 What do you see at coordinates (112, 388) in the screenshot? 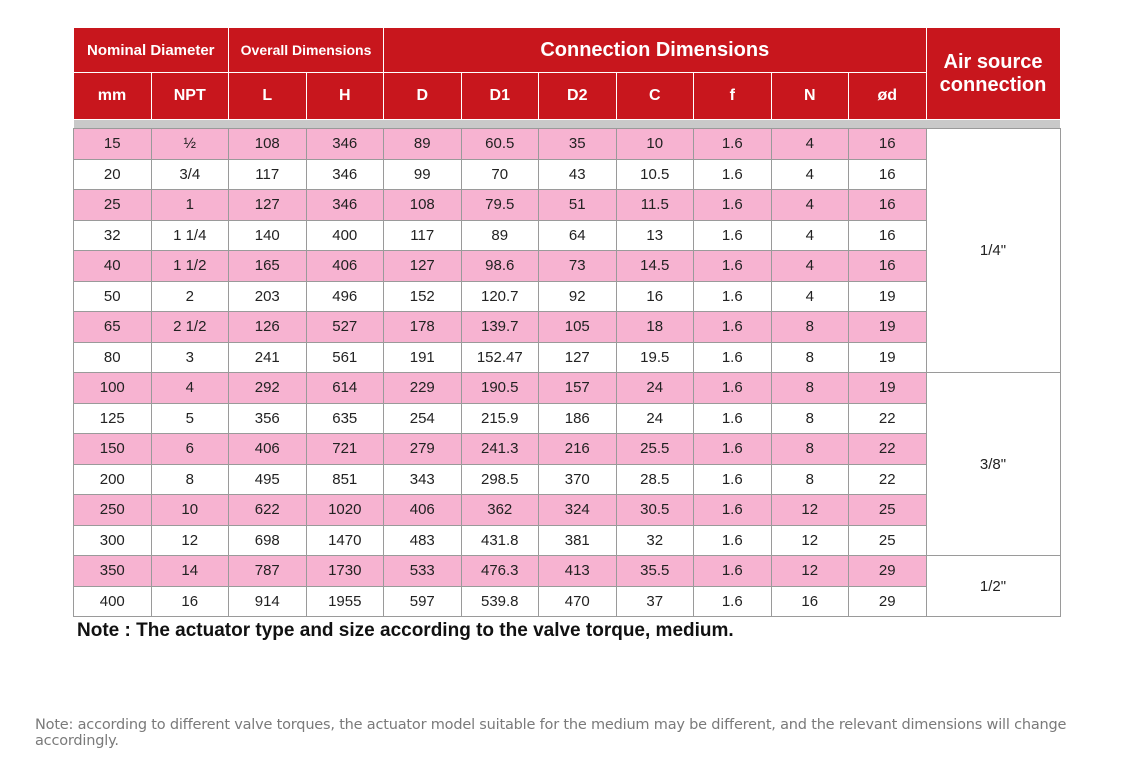
I see `table-cell: 100` at bounding box center [112, 388].